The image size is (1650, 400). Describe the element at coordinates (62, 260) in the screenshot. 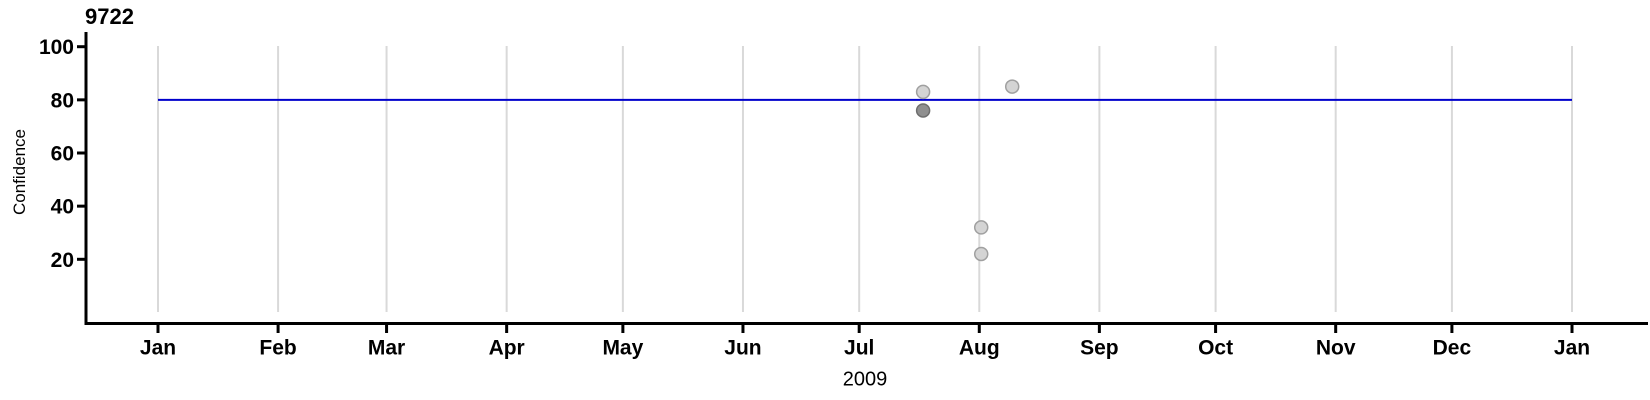

I see `y-tick-label: 20` at that location.